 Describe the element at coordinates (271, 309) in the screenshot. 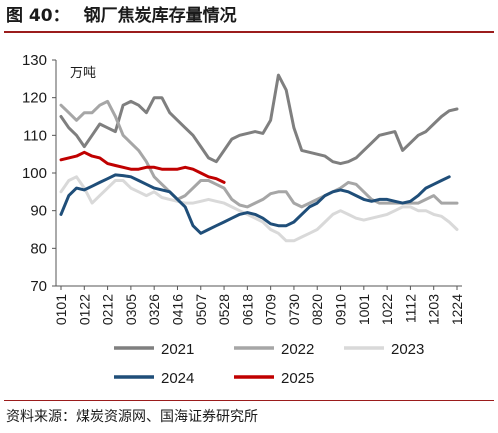

I see `x-tick-label: 0709` at that location.